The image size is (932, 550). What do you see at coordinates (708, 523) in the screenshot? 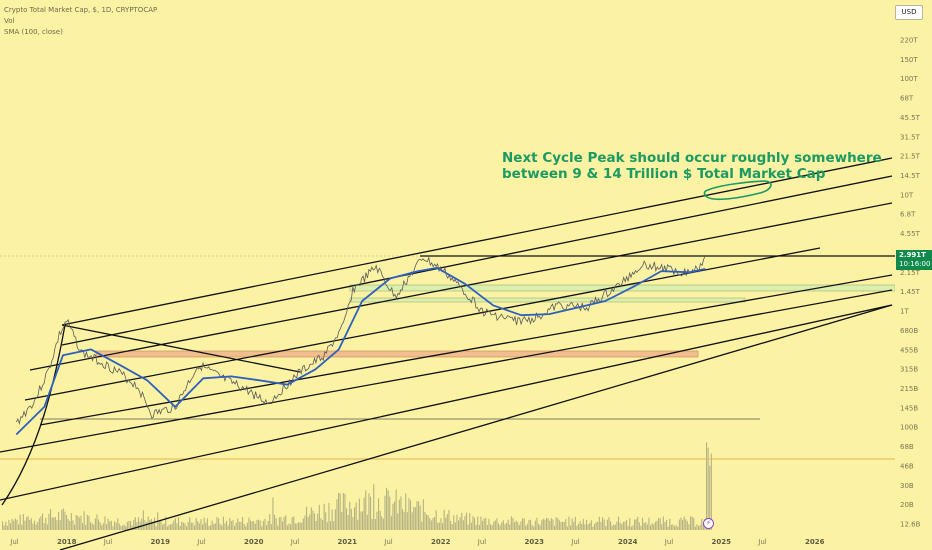
I see `lightning-icon: ⚡` at bounding box center [708, 523].